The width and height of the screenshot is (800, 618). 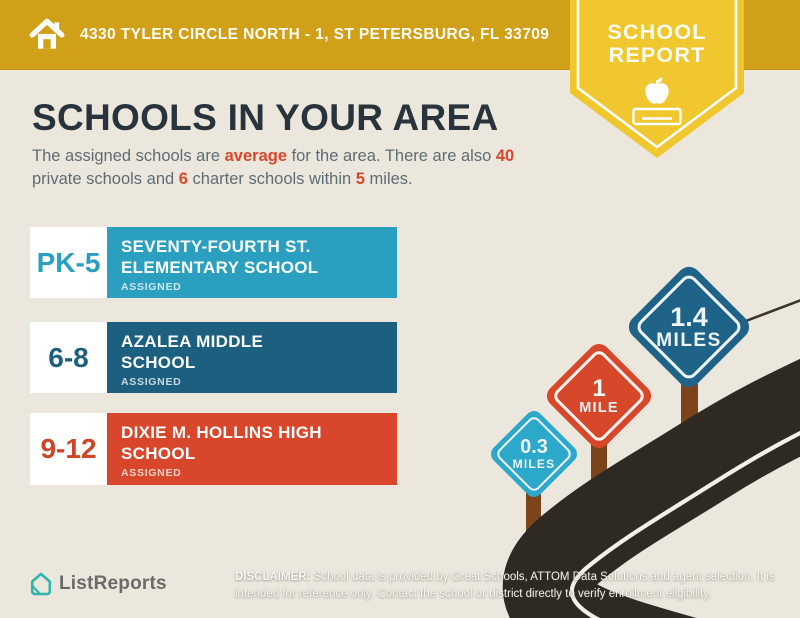 What do you see at coordinates (391, 156) in the screenshot?
I see `intro-segment: for the area. There are also` at bounding box center [391, 156].